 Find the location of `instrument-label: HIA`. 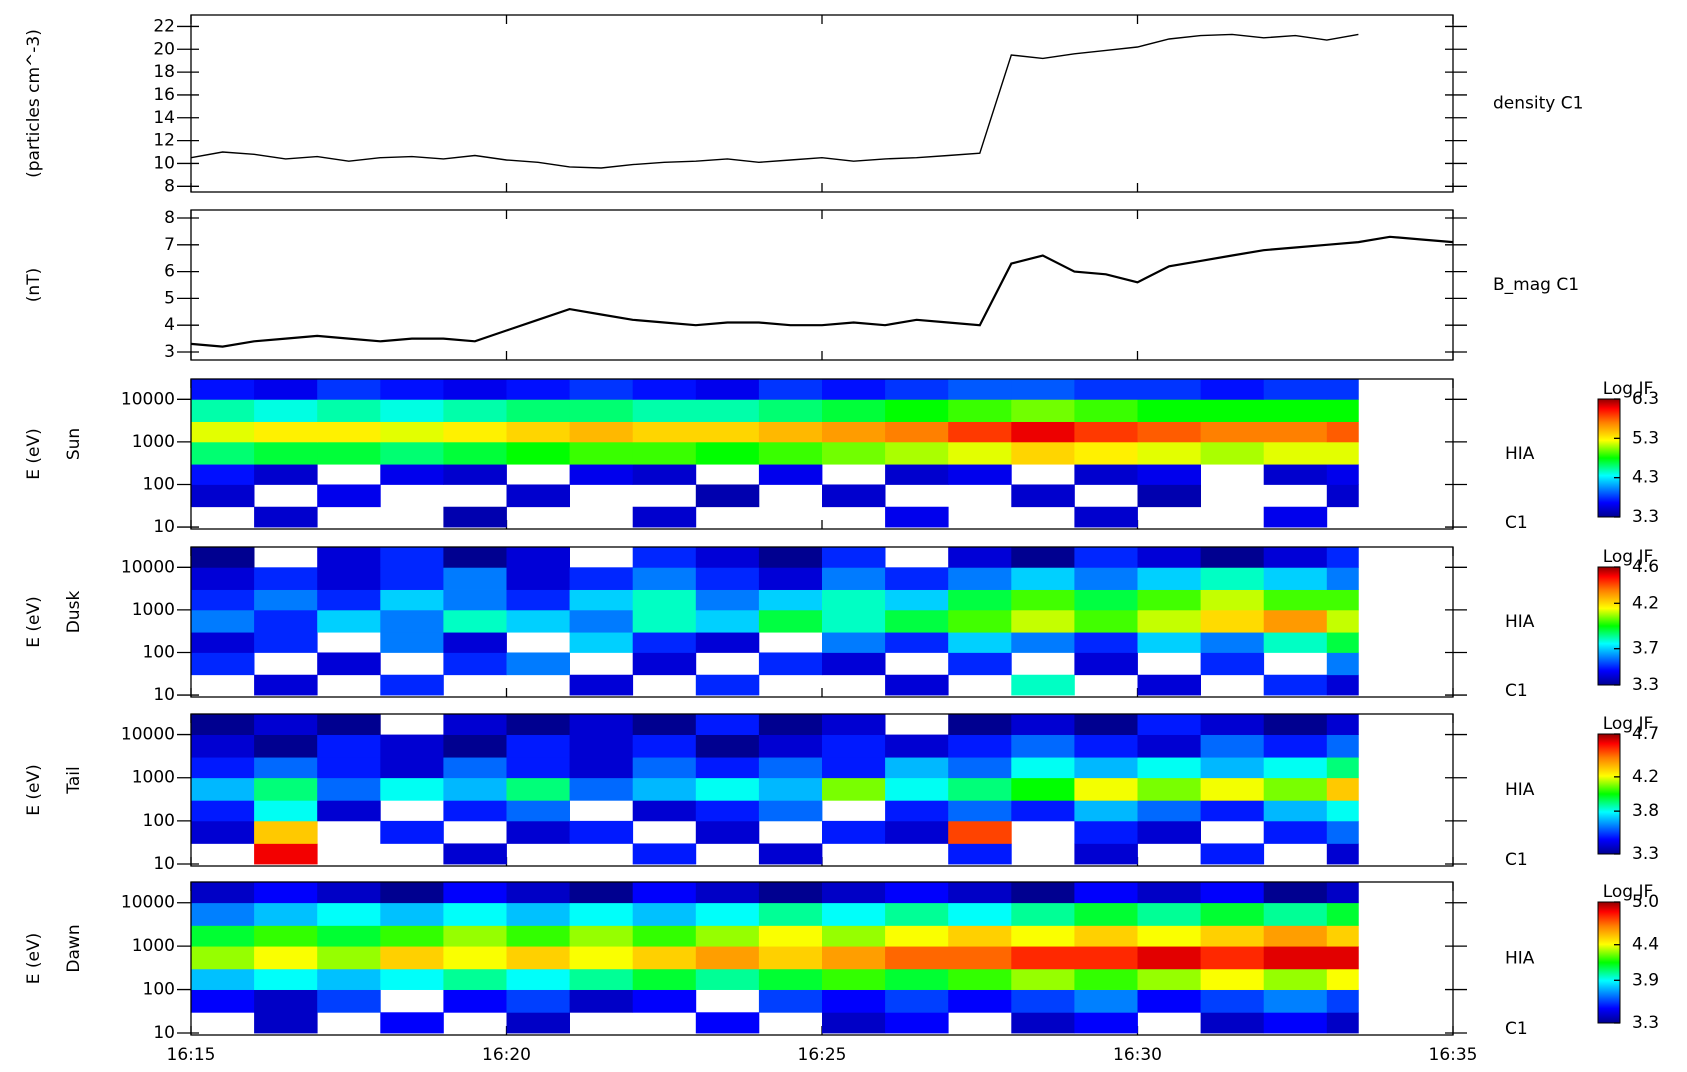

instrument-label: HIA is located at coordinates (1520, 622).